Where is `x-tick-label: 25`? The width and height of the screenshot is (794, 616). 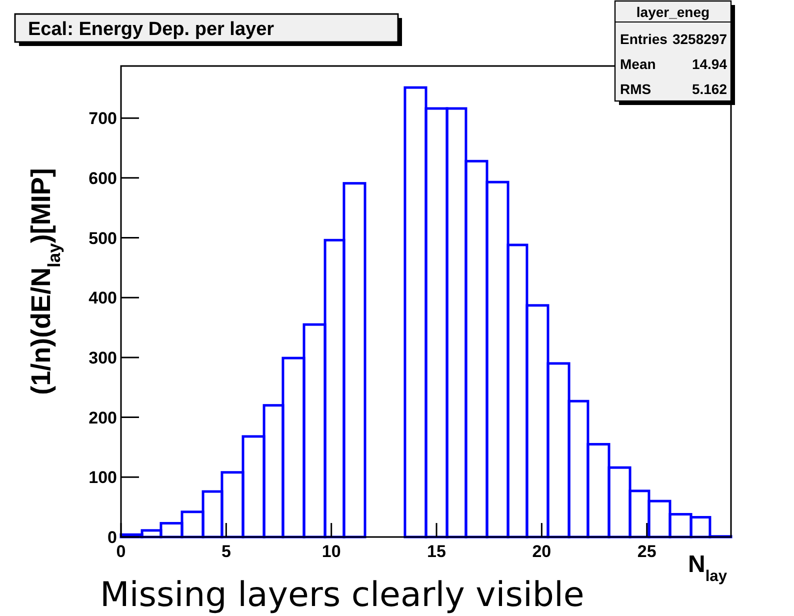 x-tick-label: 25 is located at coordinates (646, 551).